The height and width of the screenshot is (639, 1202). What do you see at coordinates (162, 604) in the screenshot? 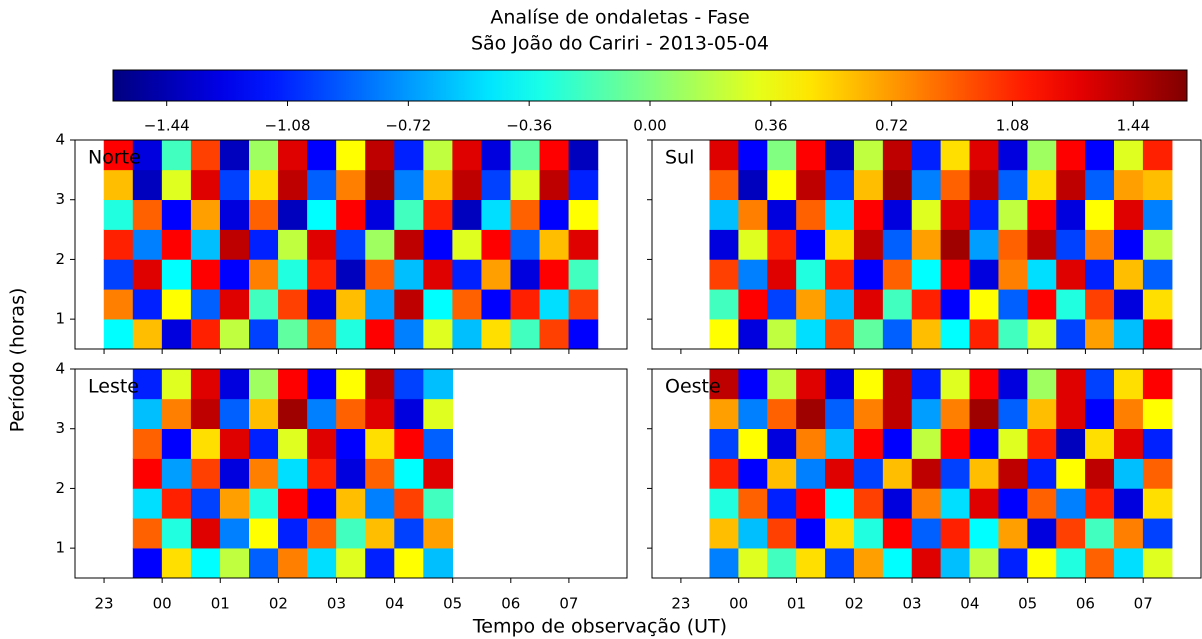
I see `x-tick-label: 00` at bounding box center [162, 604].